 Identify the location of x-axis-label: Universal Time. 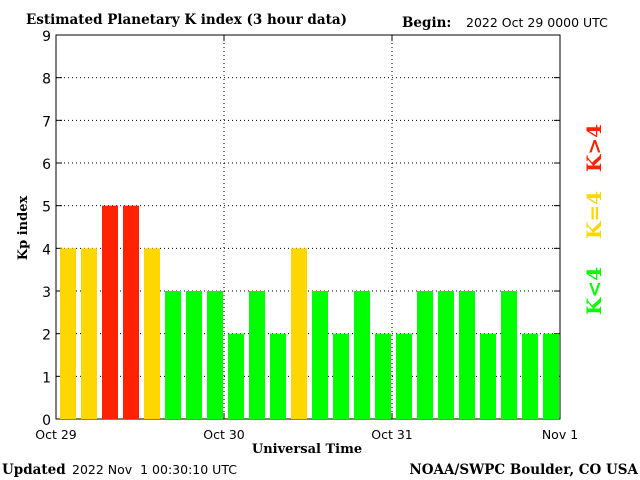
(307, 449).